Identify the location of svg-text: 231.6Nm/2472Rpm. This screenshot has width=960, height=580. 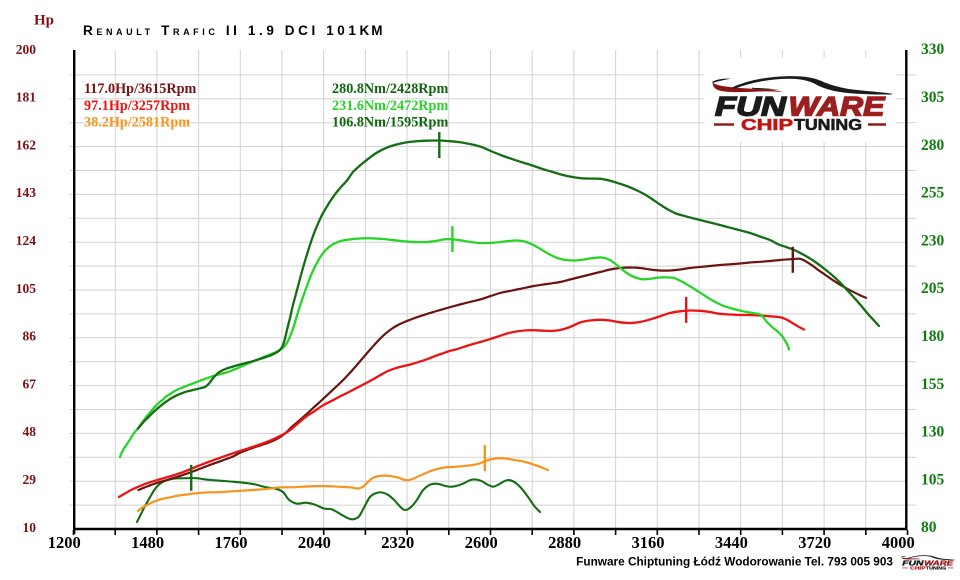
(390, 106).